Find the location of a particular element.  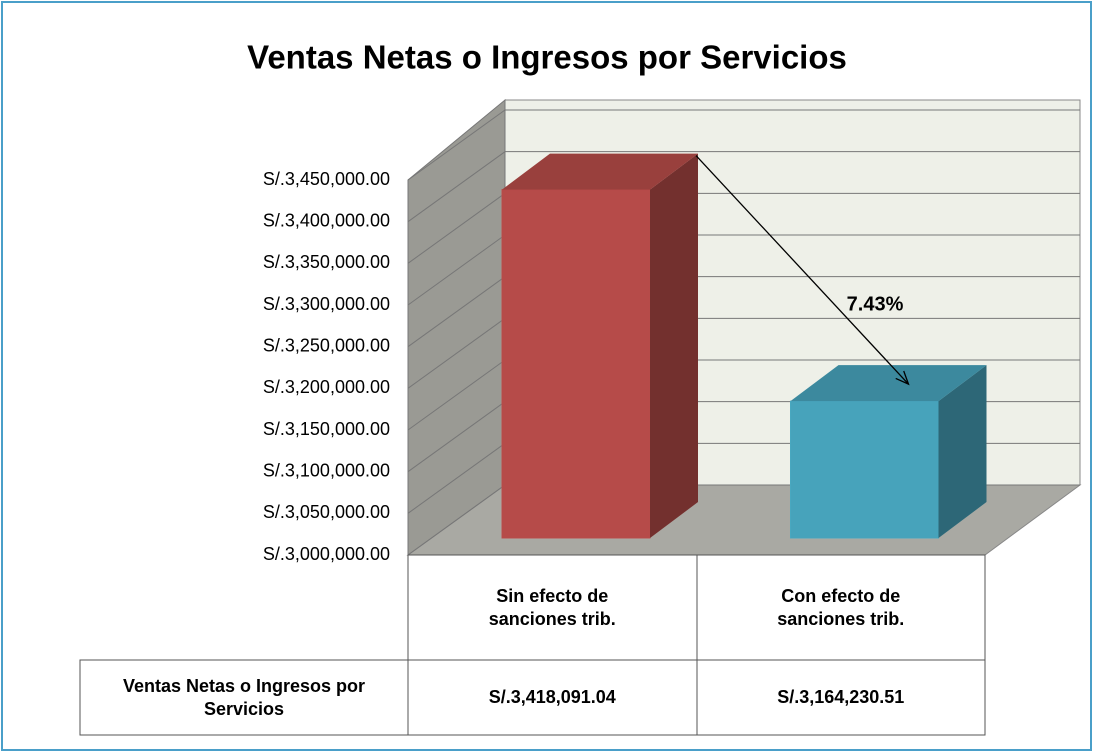

side-wall is located at coordinates (456, 327).